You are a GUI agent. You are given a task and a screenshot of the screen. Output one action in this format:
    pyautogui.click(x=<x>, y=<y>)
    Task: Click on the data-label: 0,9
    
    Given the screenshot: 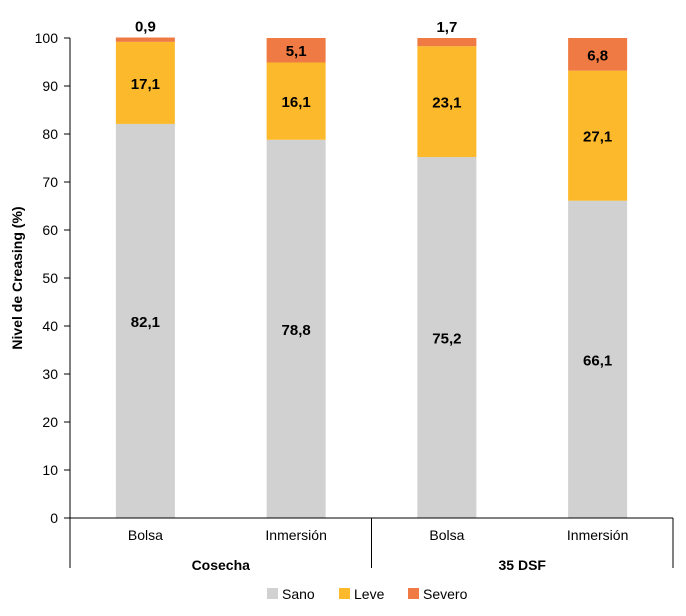 What is the action you would take?
    pyautogui.click(x=145, y=27)
    